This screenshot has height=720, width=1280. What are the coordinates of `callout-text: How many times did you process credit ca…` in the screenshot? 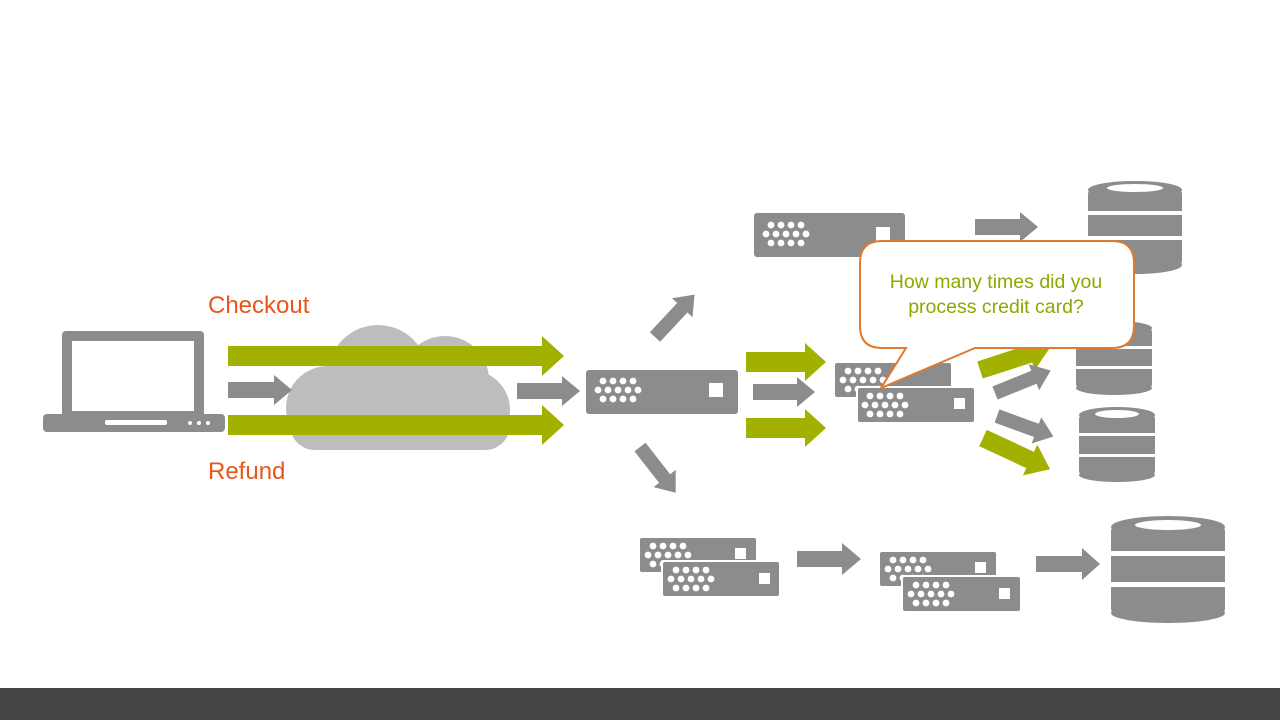 It's located at (996, 294).